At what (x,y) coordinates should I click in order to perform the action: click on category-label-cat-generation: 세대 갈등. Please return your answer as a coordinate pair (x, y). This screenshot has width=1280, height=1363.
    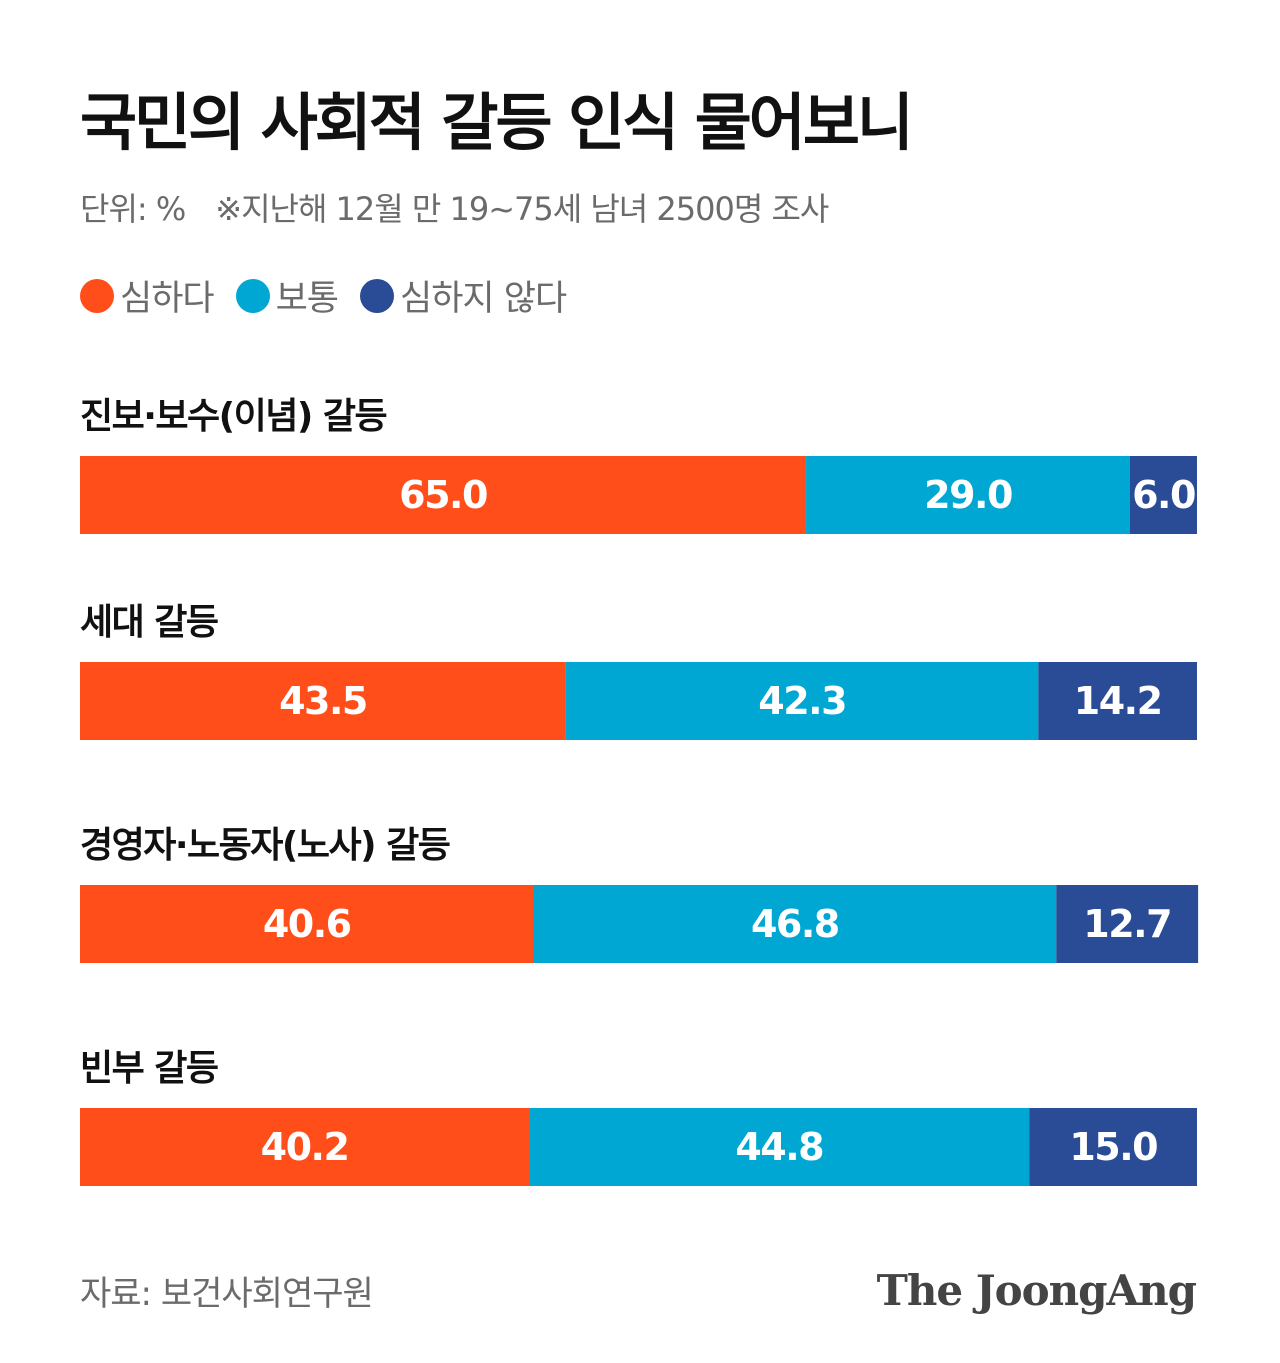
    Looking at the image, I should click on (149, 622).